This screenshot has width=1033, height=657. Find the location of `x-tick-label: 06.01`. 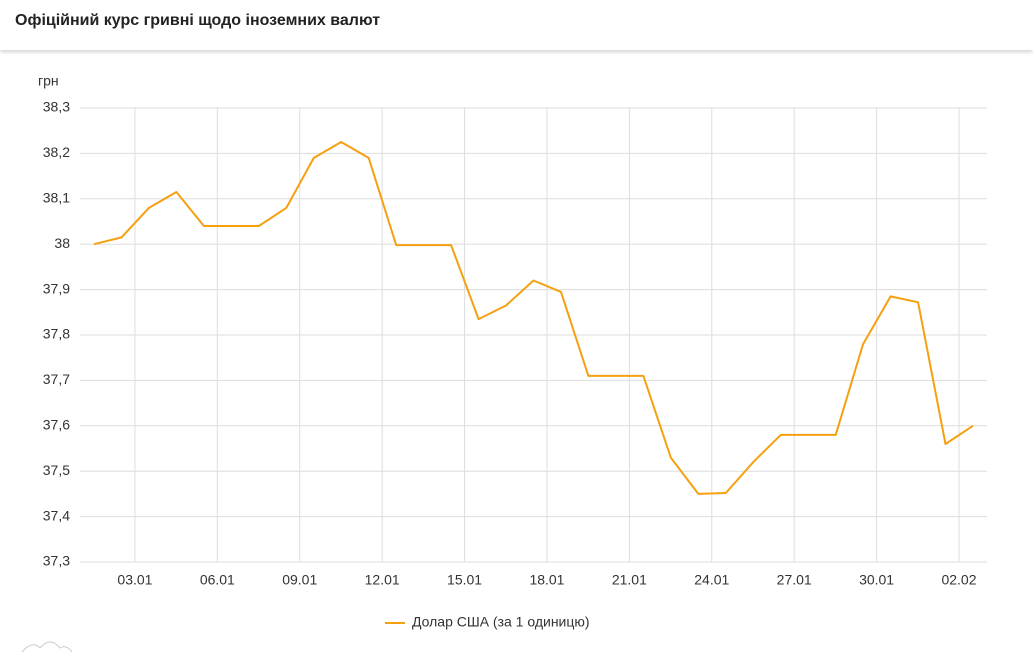

x-tick-label: 06.01 is located at coordinates (217, 580).